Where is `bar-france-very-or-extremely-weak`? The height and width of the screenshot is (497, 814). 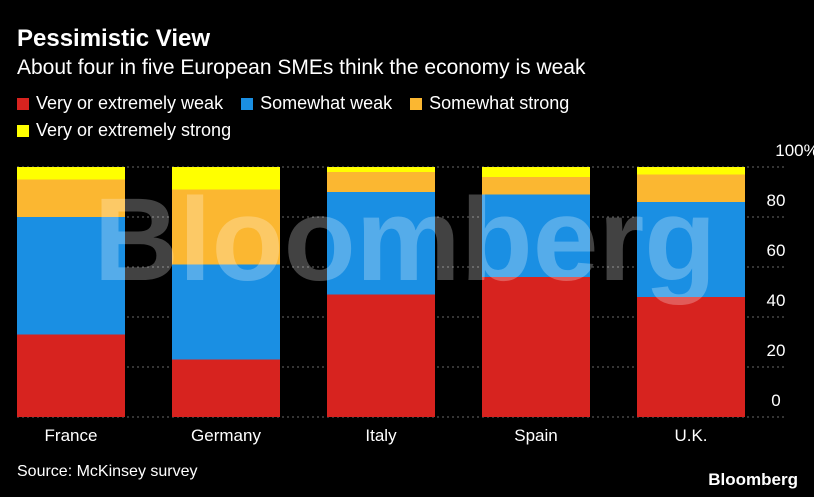 bar-france-very-or-extremely-weak is located at coordinates (71, 375).